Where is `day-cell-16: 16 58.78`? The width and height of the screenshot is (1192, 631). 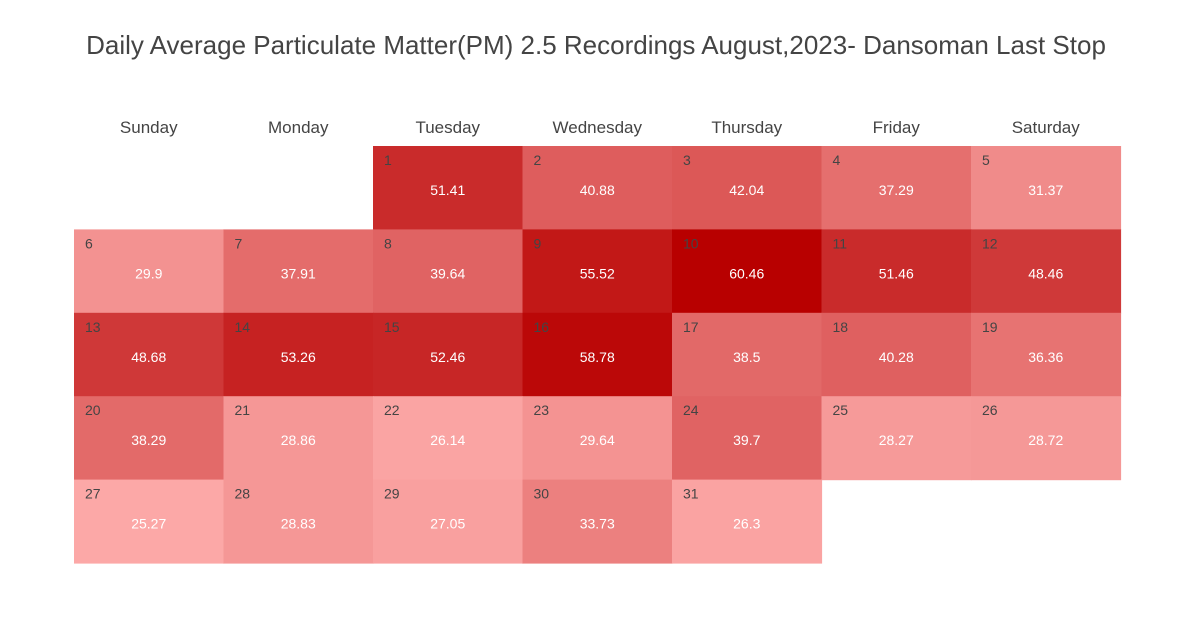
day-cell-16: 16 58.78 is located at coordinates (597, 354).